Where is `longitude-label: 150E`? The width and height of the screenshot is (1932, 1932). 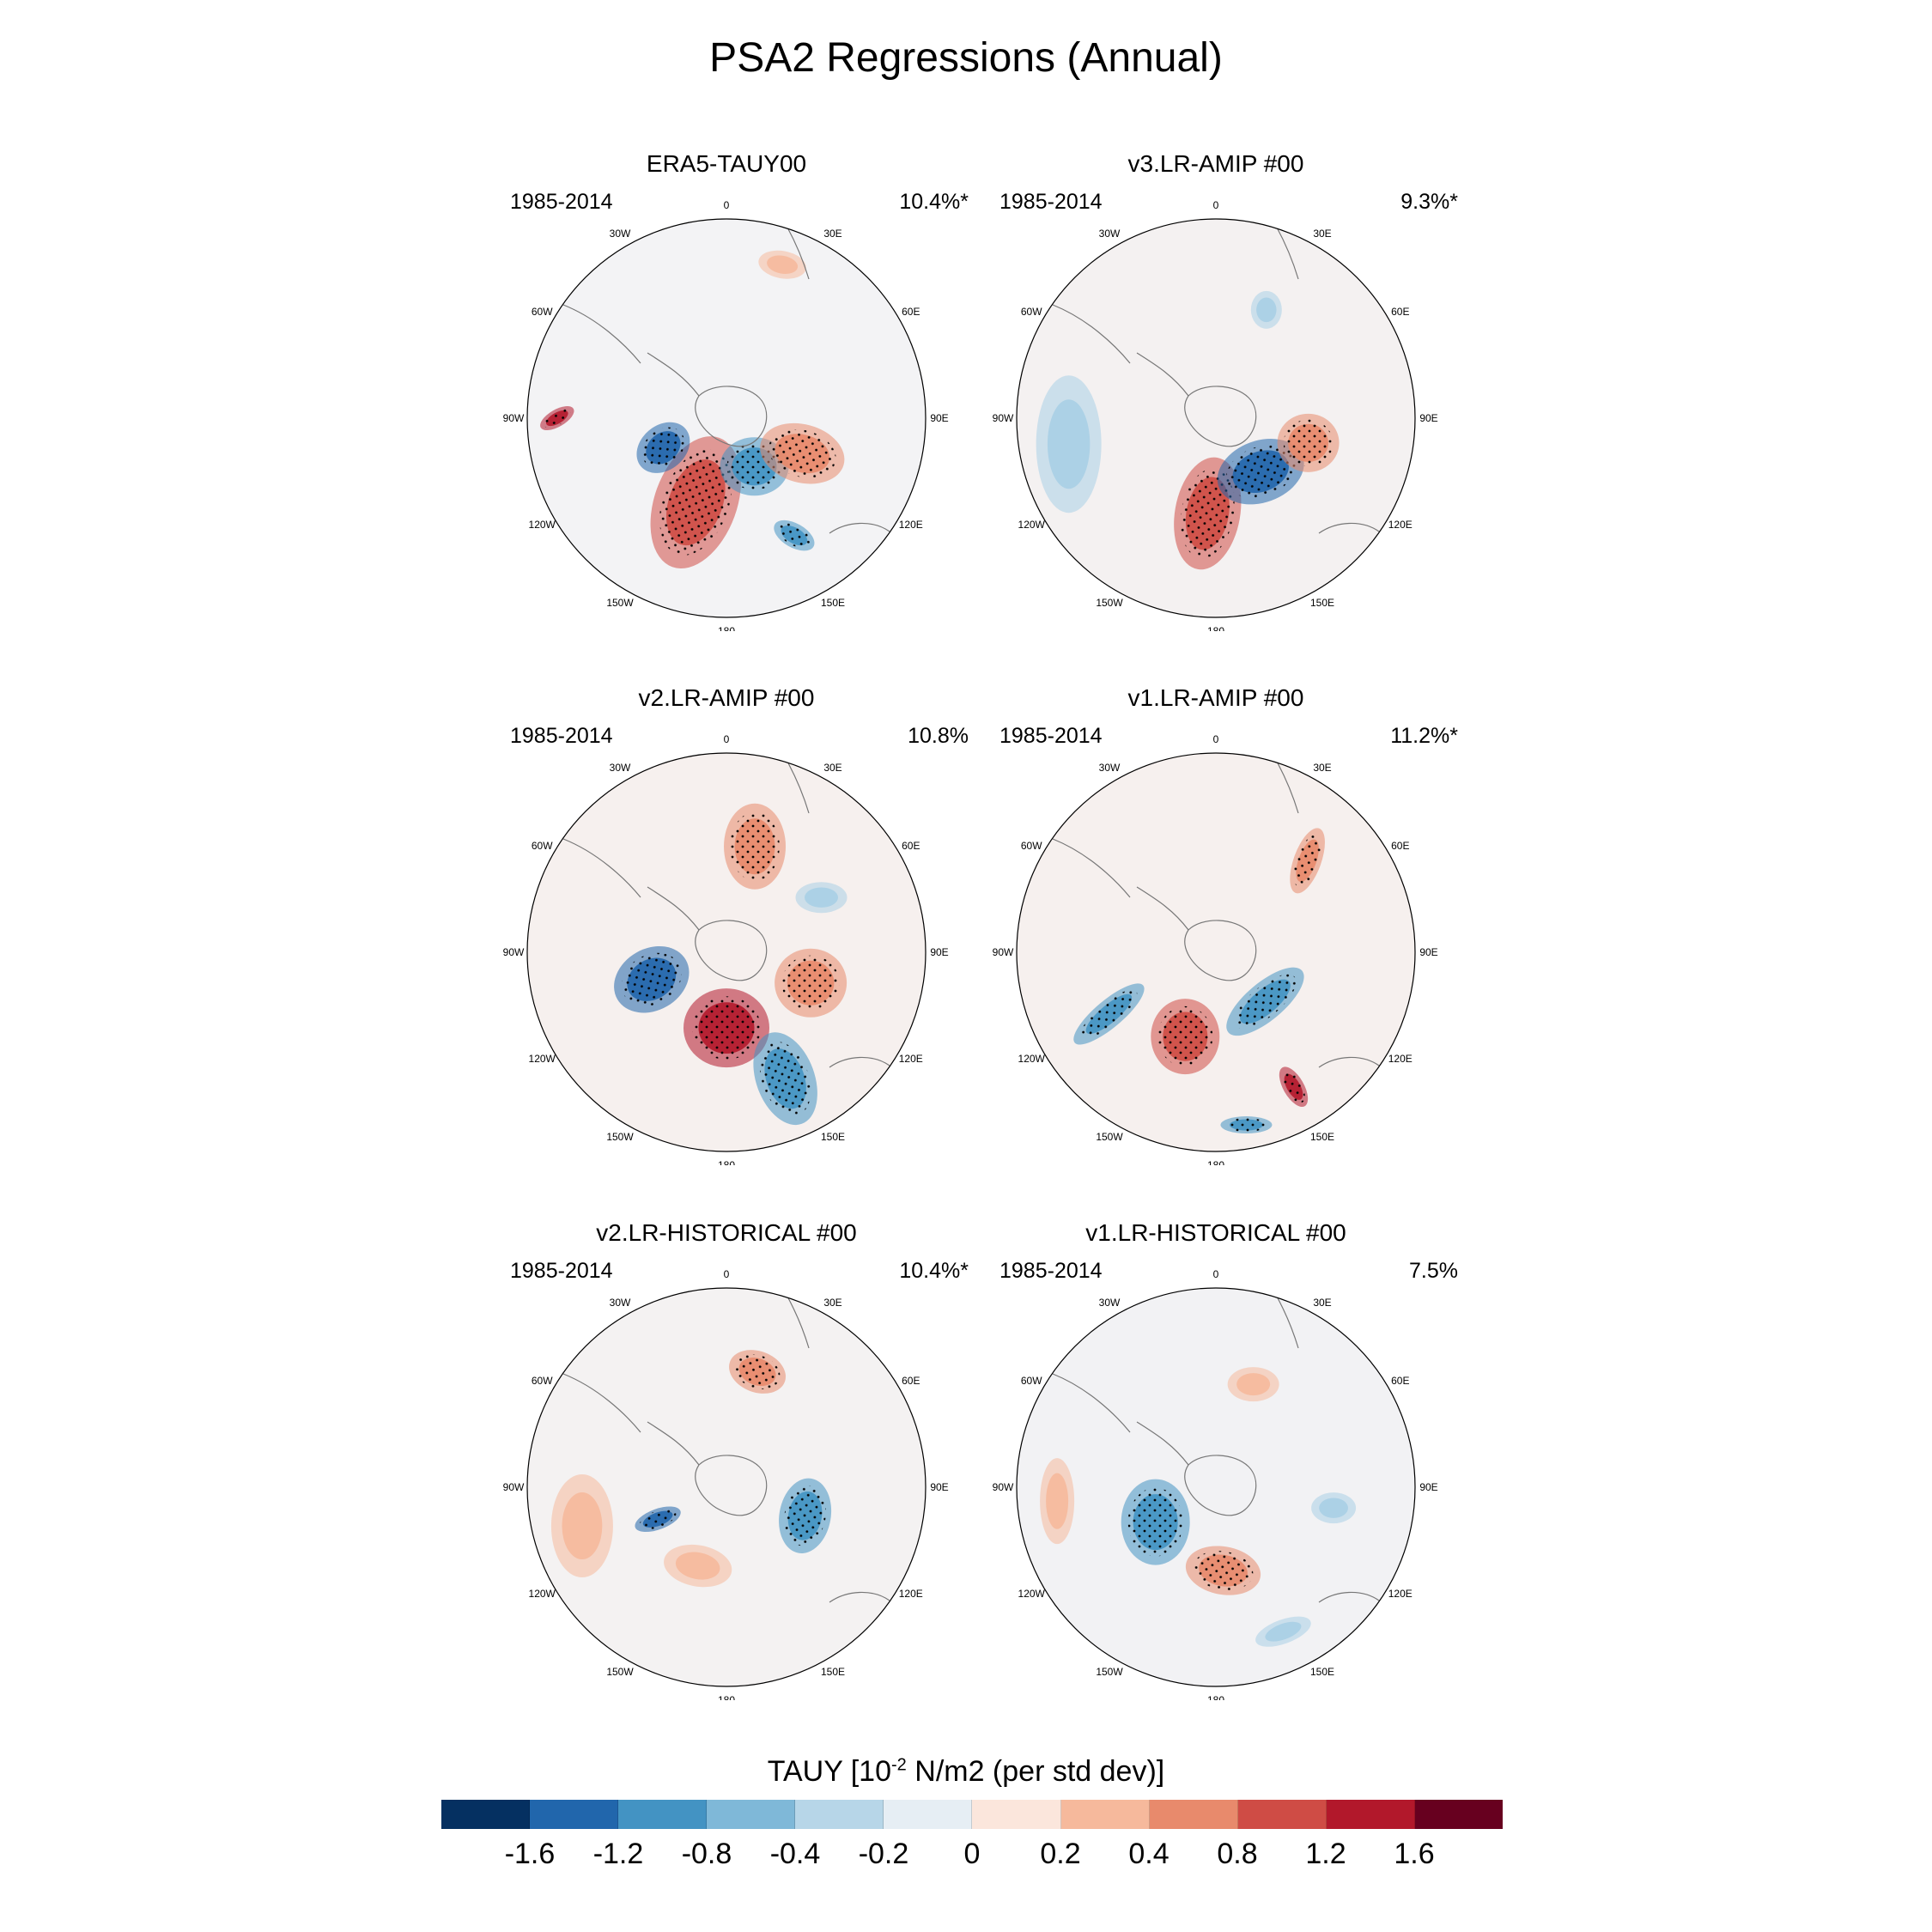 longitude-label: 150E is located at coordinates (833, 1672).